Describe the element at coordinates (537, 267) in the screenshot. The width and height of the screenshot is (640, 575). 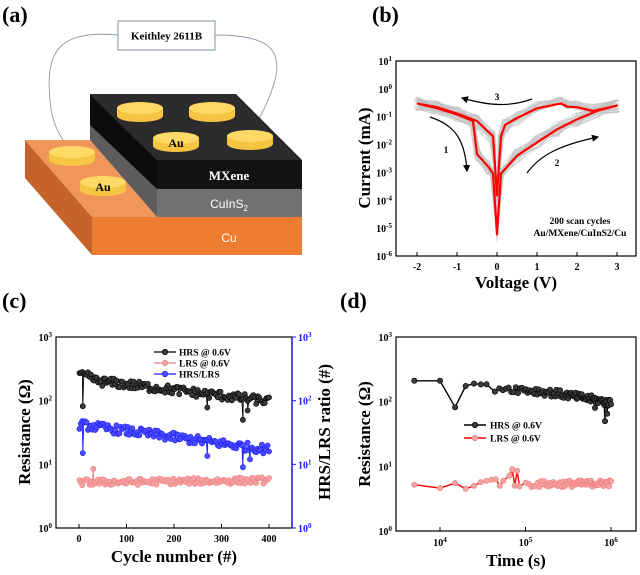
I see `x-tick-label-b: 1` at that location.